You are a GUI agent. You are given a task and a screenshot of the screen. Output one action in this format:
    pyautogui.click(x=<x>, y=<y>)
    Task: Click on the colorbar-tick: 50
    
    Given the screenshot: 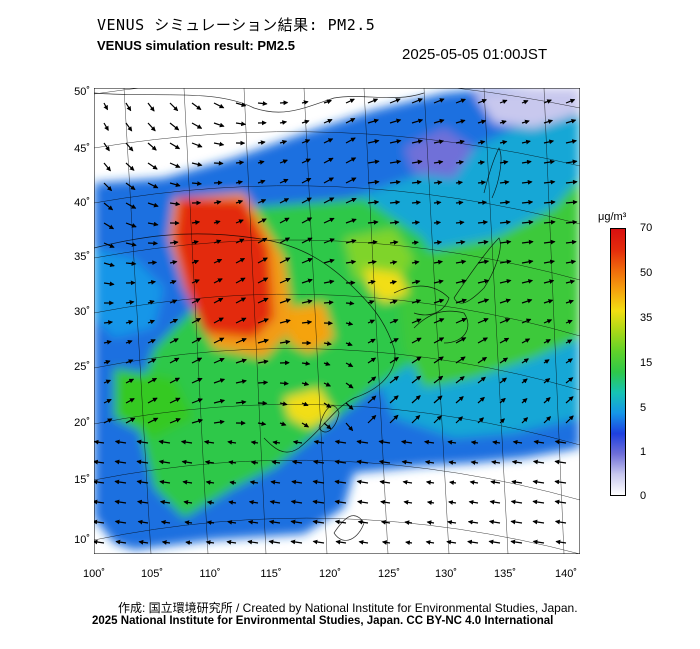 What is the action you would take?
    pyautogui.click(x=646, y=273)
    